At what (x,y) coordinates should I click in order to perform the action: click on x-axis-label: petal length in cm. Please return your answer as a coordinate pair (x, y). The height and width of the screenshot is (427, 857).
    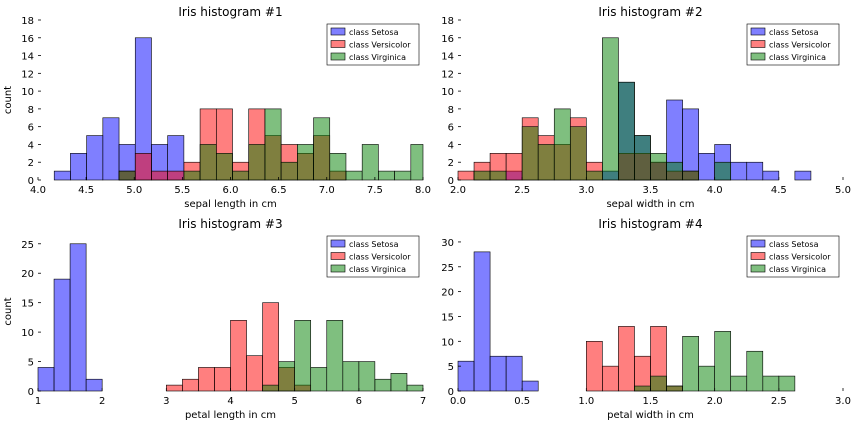
    Looking at the image, I should click on (230, 415).